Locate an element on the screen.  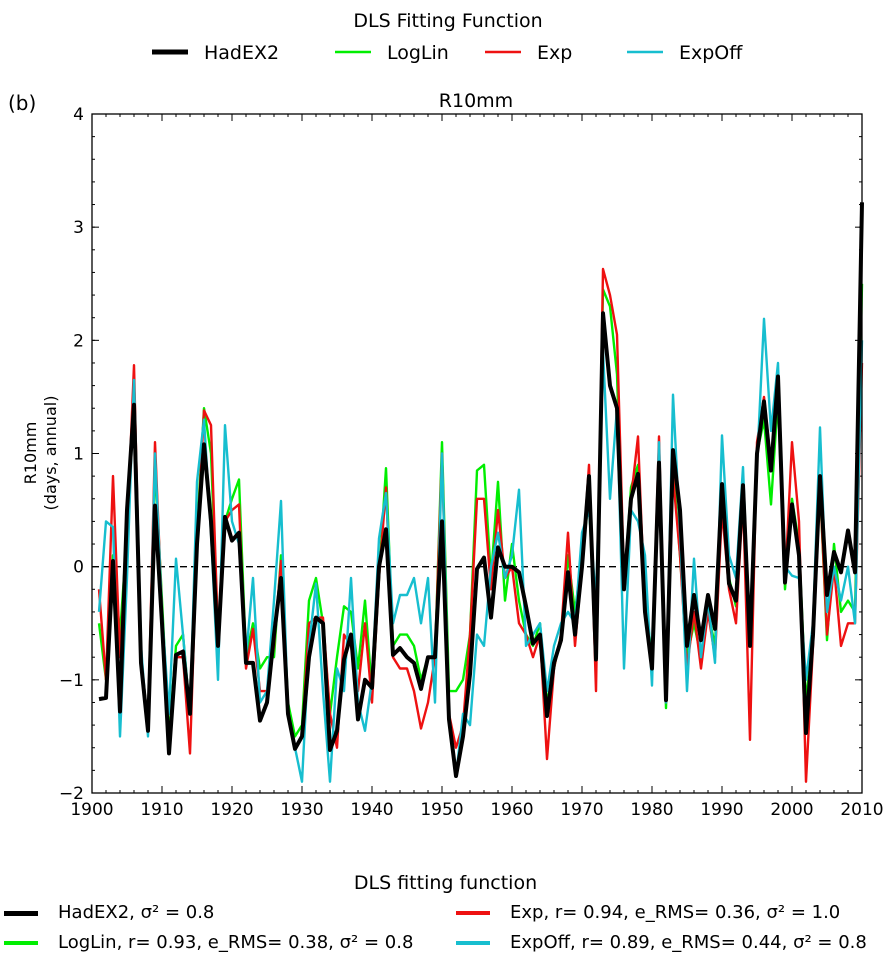
exp-legend-name: Exp is located at coordinates (527, 912).